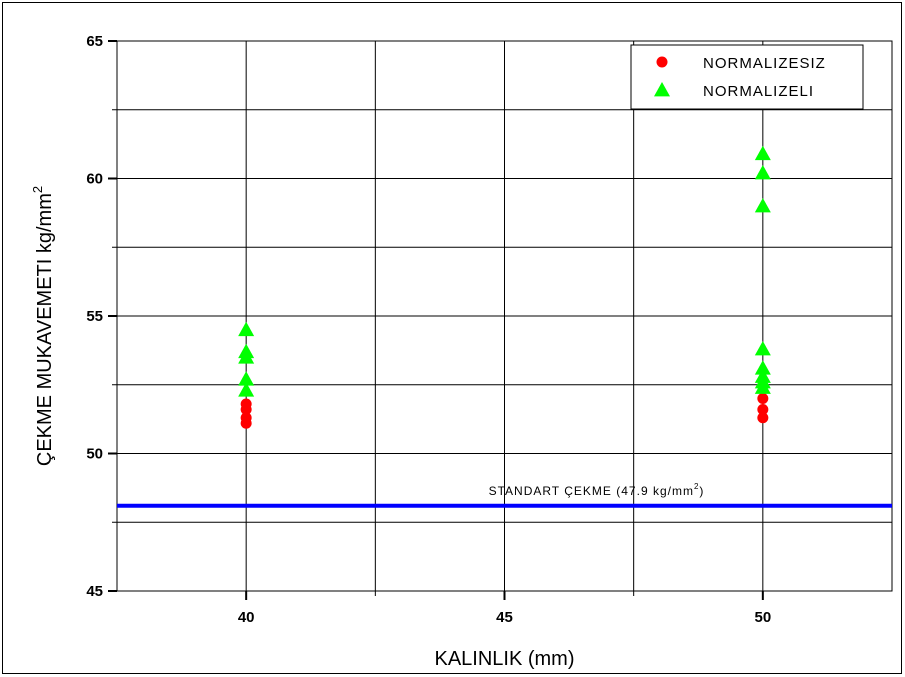  I want to click on legend-label: NORMALIZELI, so click(758, 91).